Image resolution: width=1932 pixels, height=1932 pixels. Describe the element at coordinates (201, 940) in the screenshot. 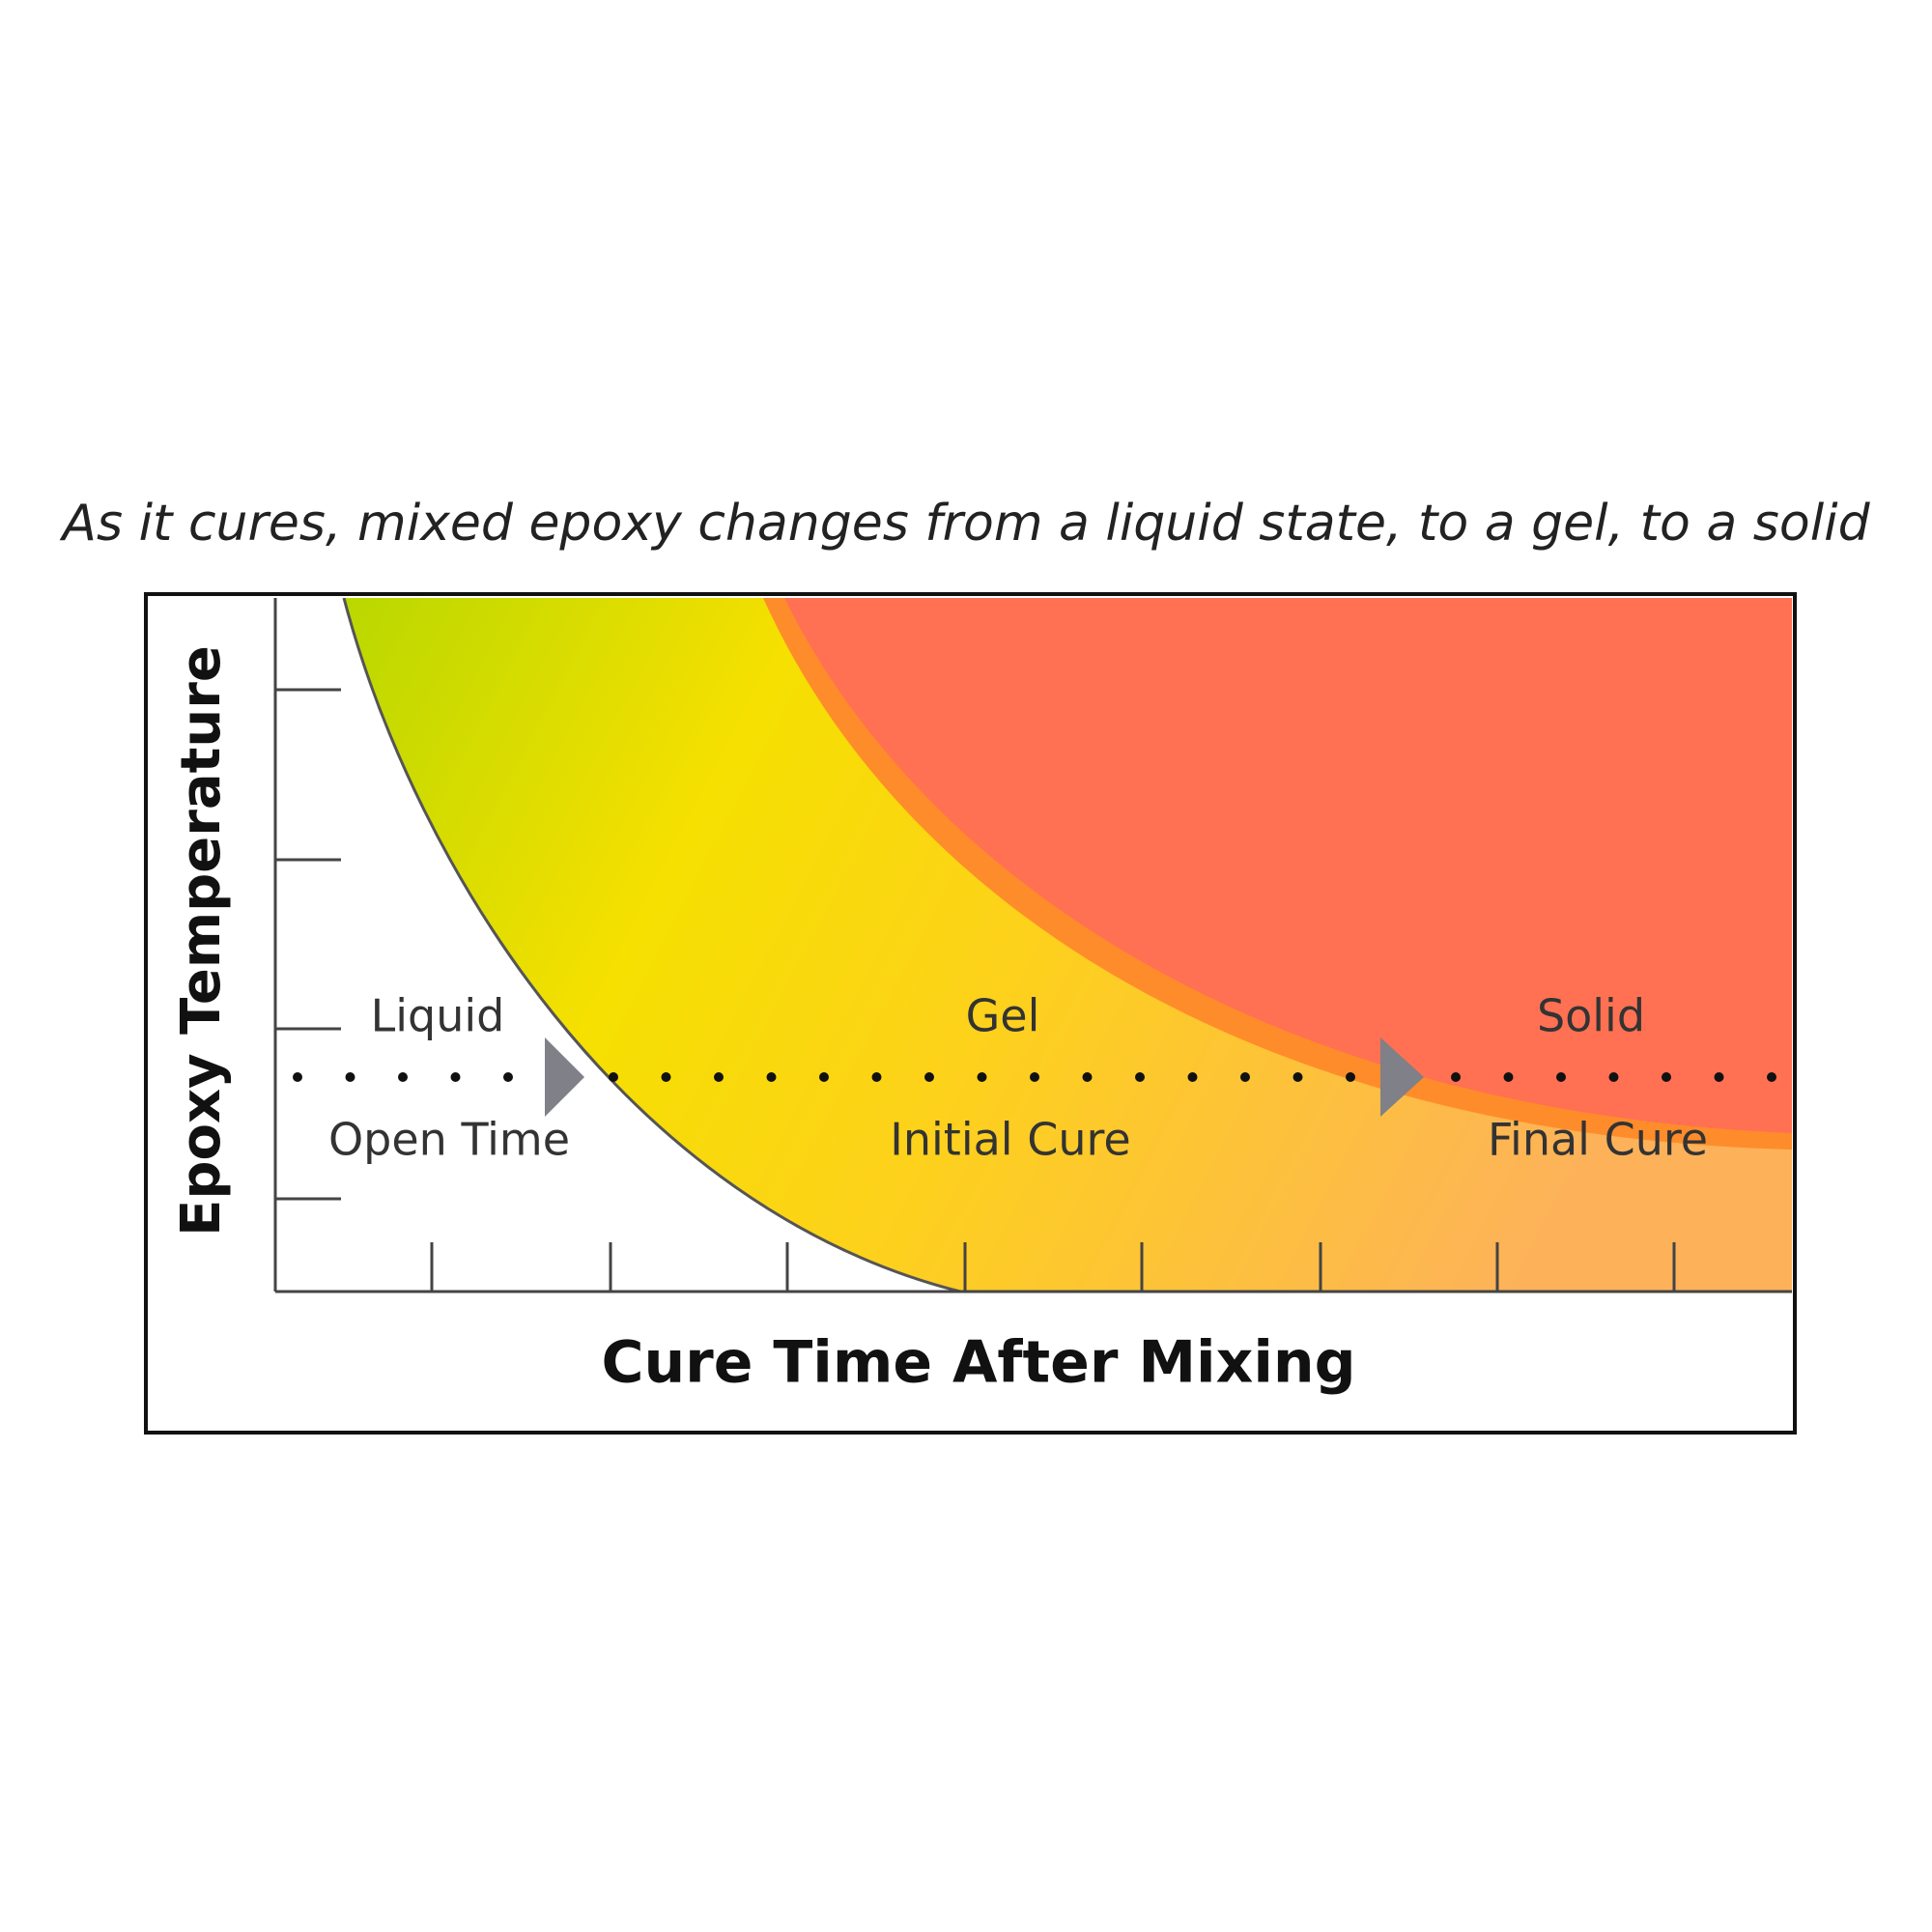

I see `y-axis-label: Epoxy Temperature` at that location.